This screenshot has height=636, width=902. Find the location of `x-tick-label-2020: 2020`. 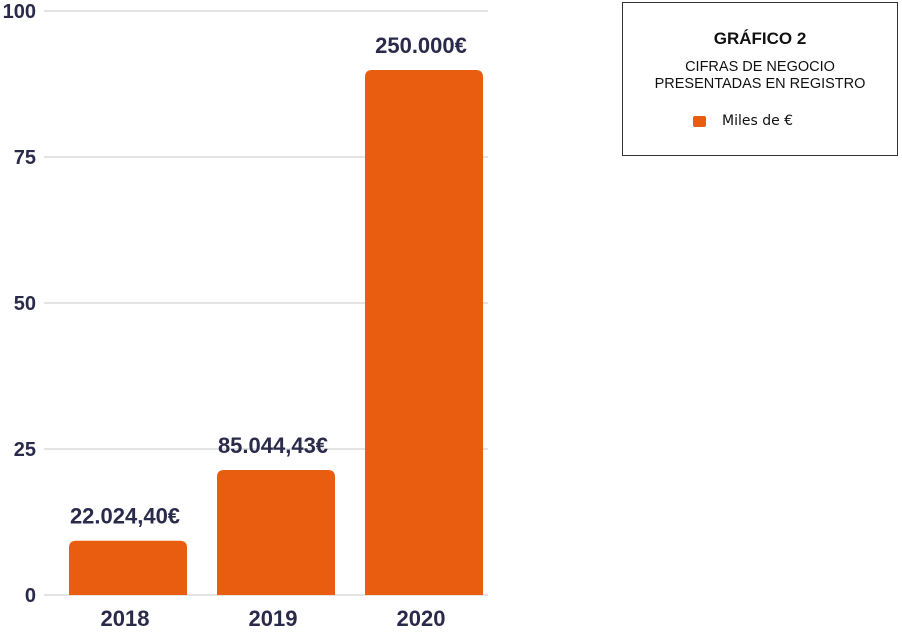

x-tick-label-2020: 2020 is located at coordinates (421, 618).